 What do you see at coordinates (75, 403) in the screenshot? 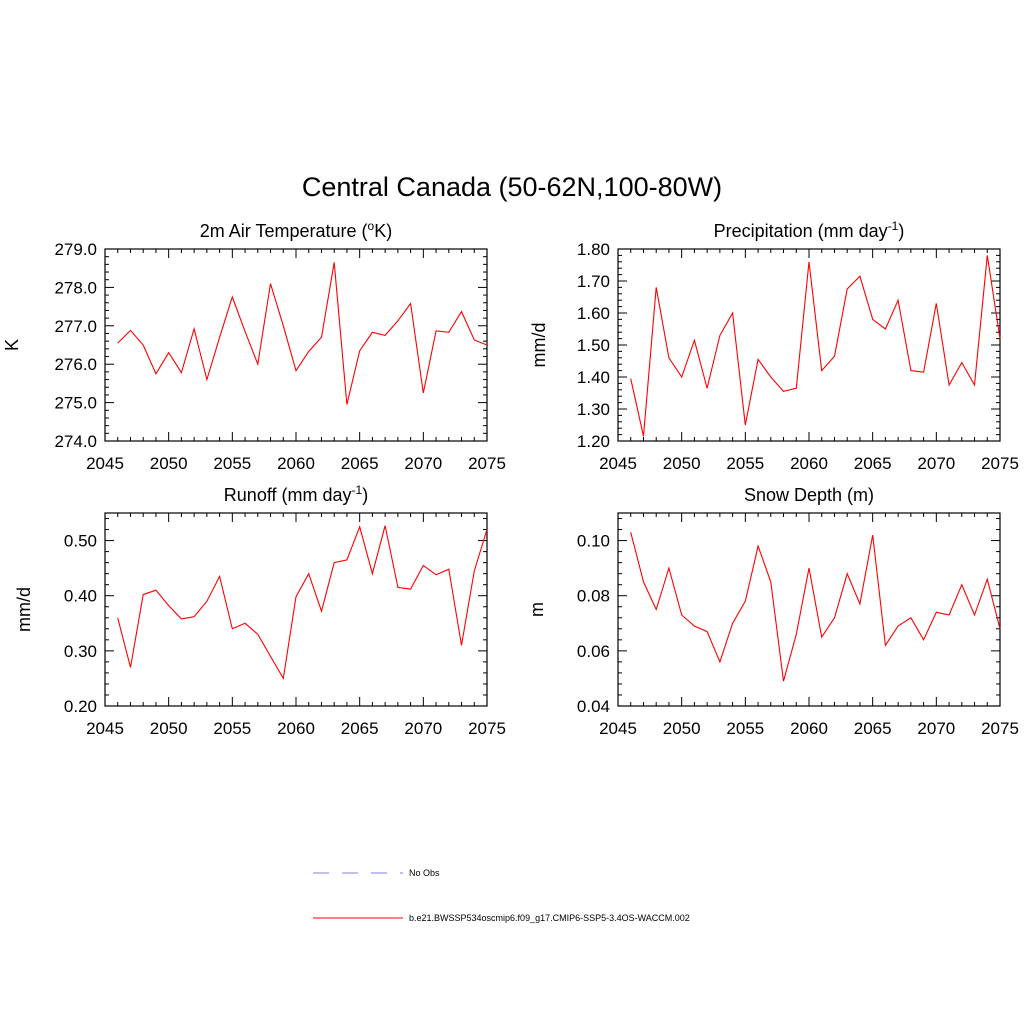
I see `air-temperature-y-tick-label: 275.0` at bounding box center [75, 403].